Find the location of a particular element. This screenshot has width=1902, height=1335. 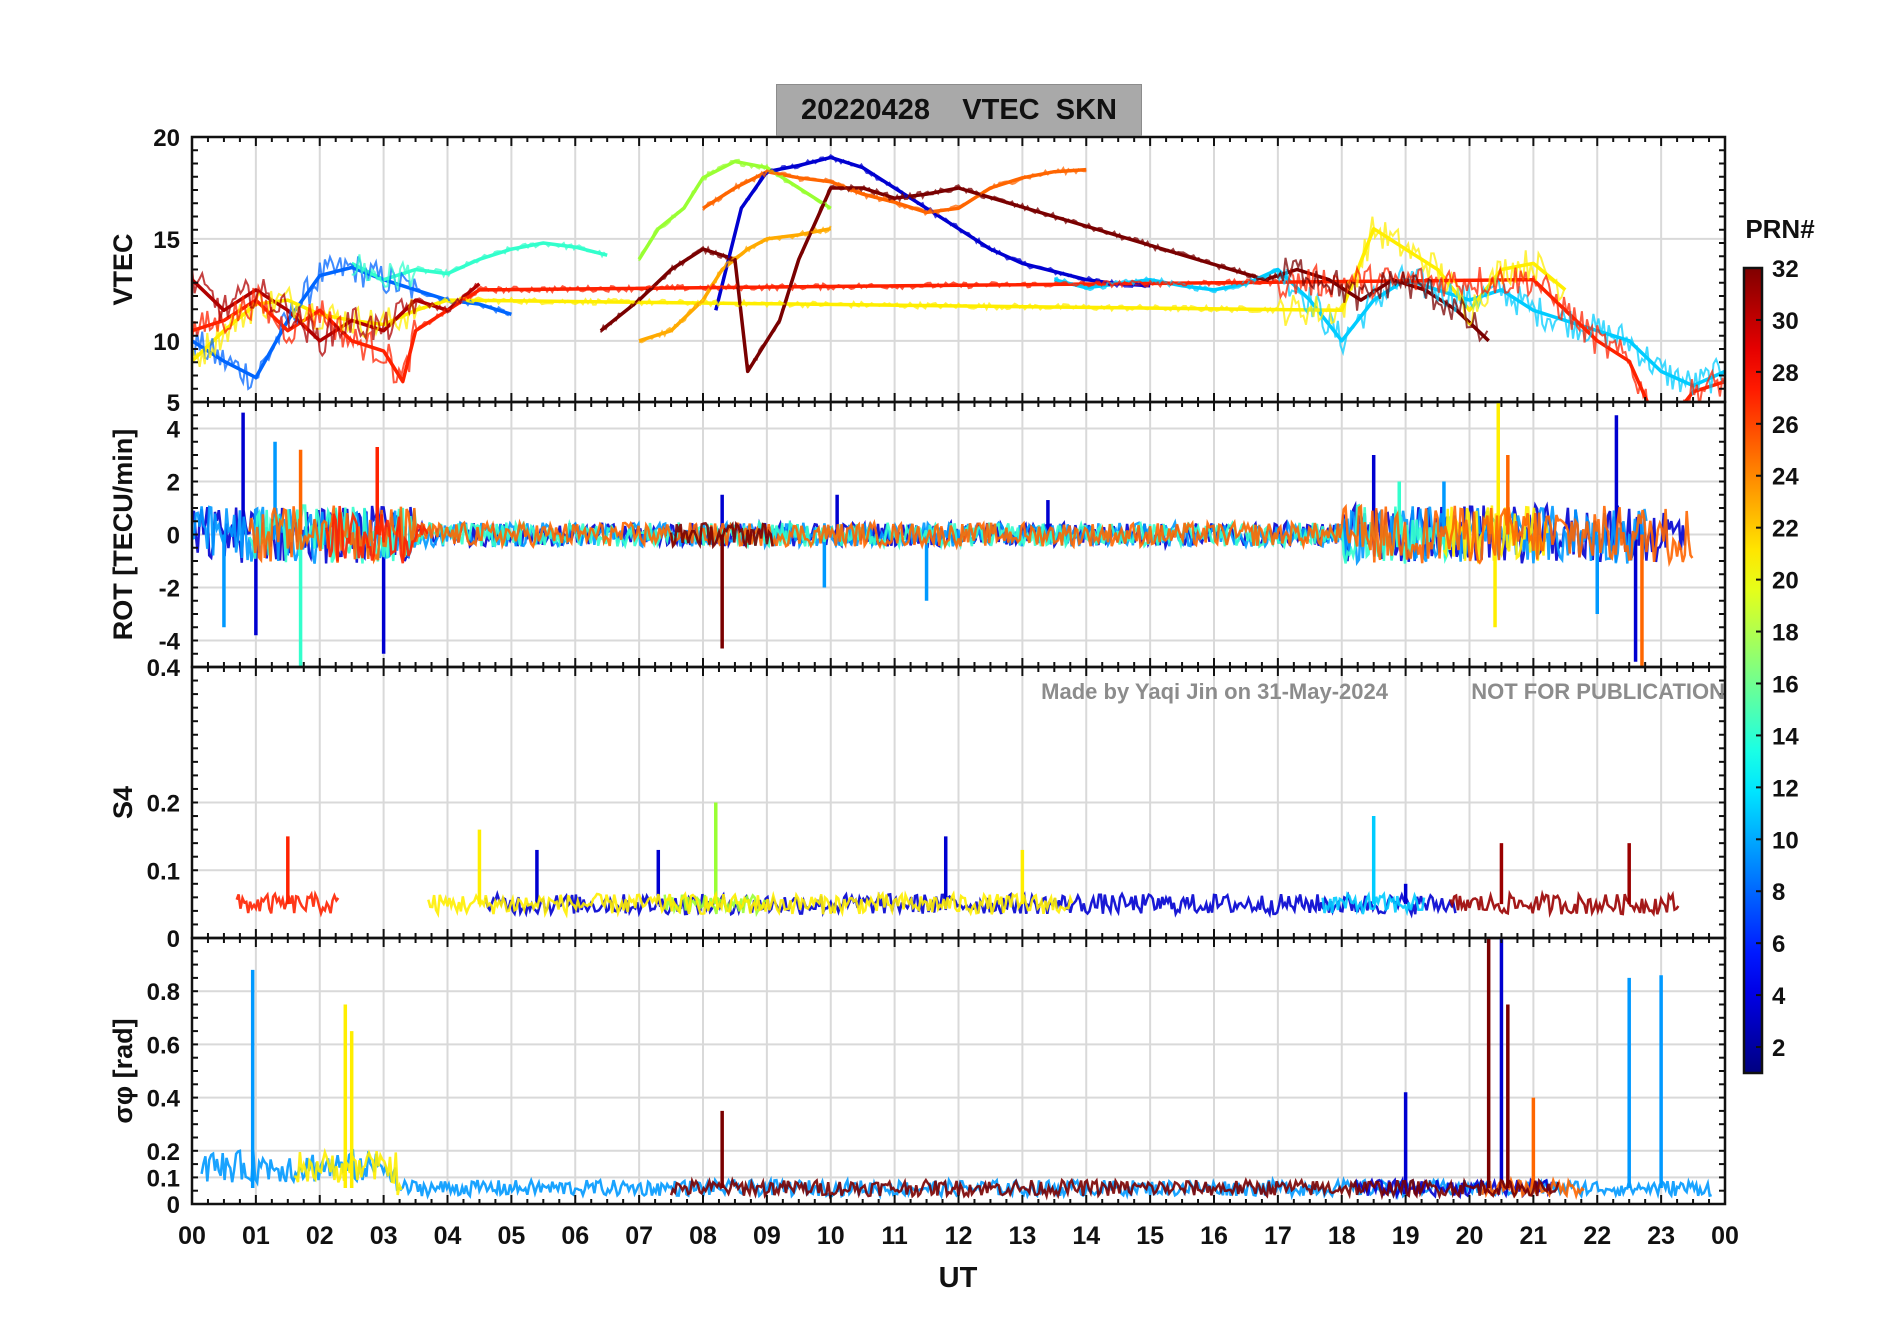

y-axis-label: S4 is located at coordinates (123, 802).